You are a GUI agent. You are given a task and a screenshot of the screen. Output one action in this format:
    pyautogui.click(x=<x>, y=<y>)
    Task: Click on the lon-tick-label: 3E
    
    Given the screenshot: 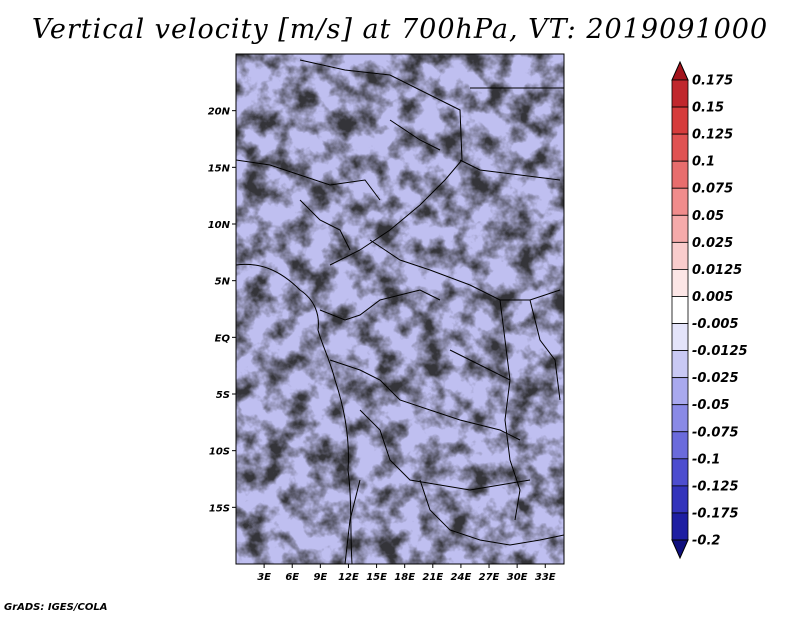 What is the action you would take?
    pyautogui.click(x=264, y=577)
    